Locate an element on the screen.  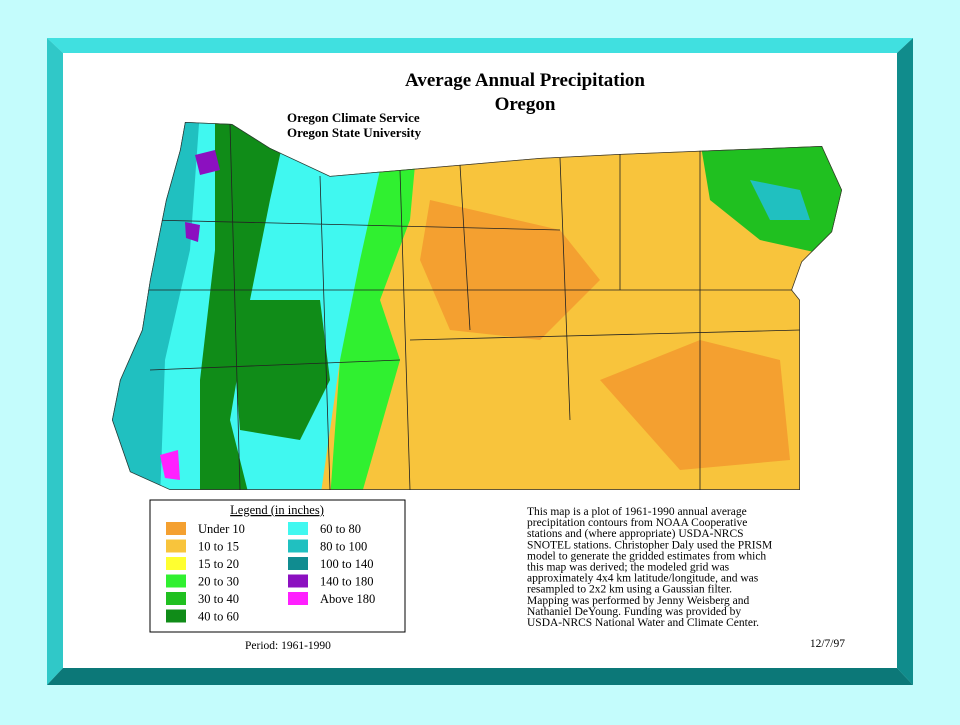
subtitle: Oregon is located at coordinates (525, 104).